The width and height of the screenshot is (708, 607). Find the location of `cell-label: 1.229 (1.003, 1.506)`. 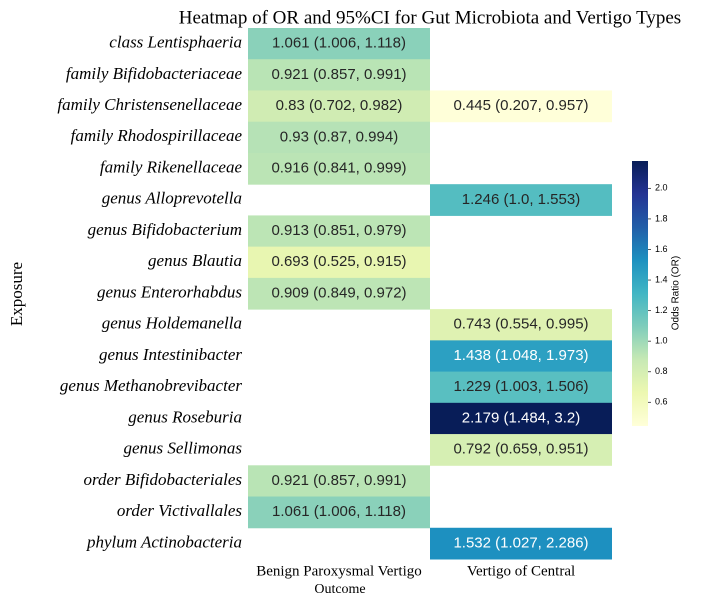

cell-label: 1.229 (1.003, 1.506) is located at coordinates (520, 386).